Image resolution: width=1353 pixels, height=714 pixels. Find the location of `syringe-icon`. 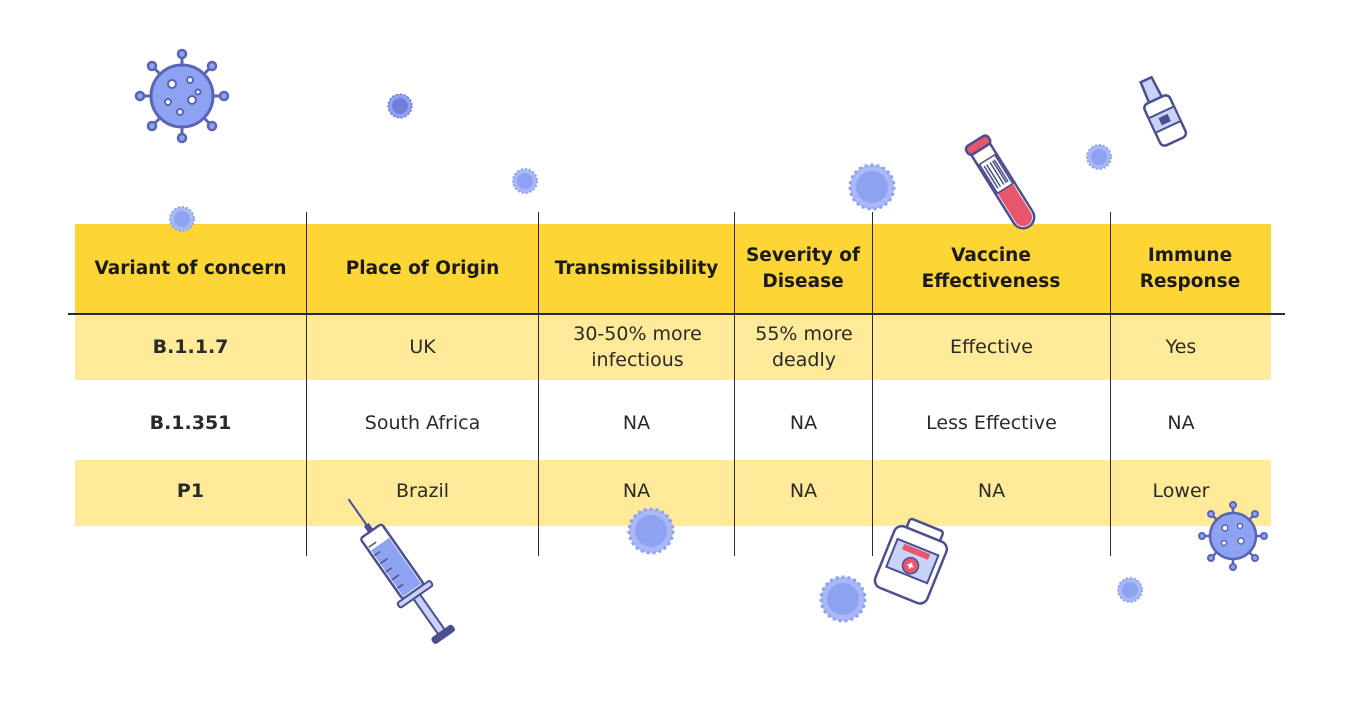

syringe-icon is located at coordinates (401, 571).